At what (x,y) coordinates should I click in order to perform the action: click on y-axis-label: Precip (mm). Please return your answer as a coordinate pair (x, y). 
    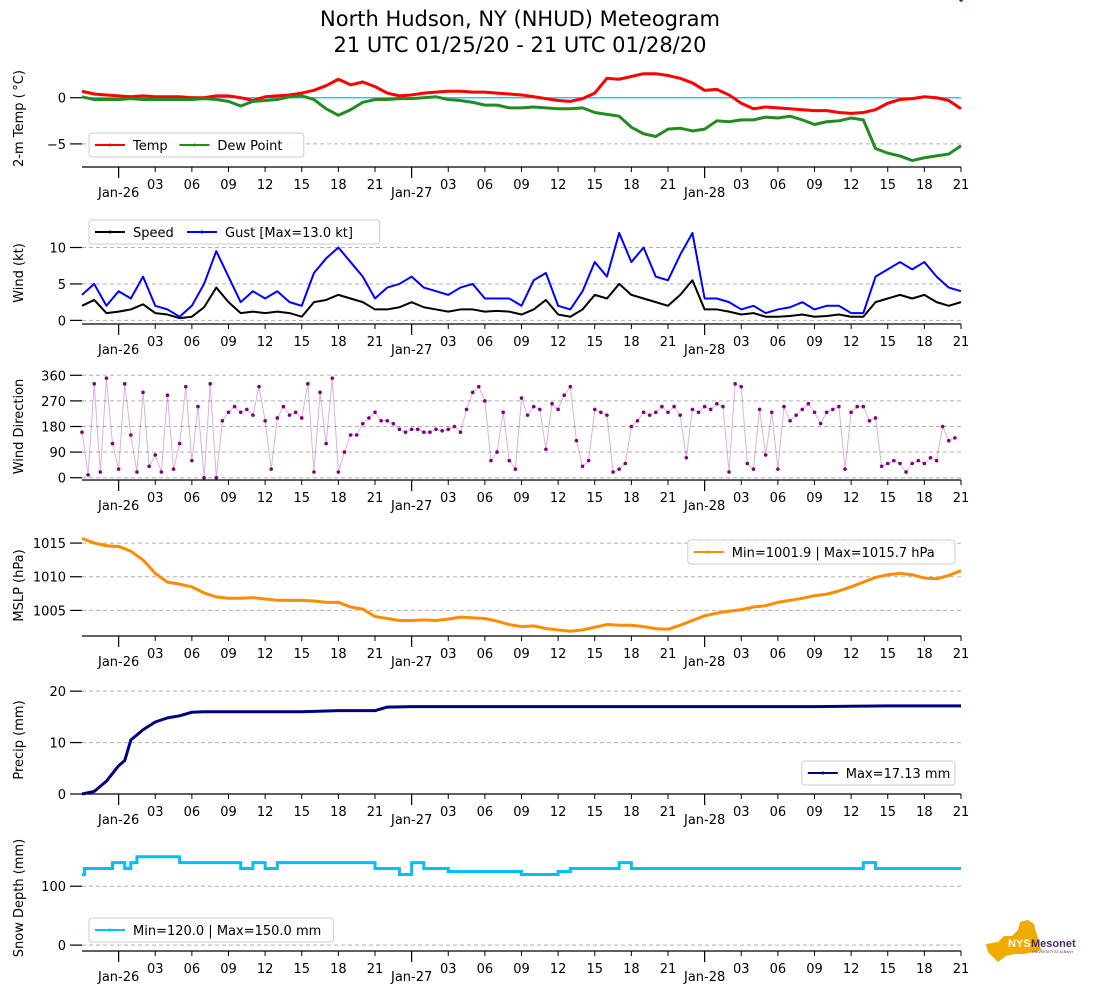
    Looking at the image, I should click on (19, 739).